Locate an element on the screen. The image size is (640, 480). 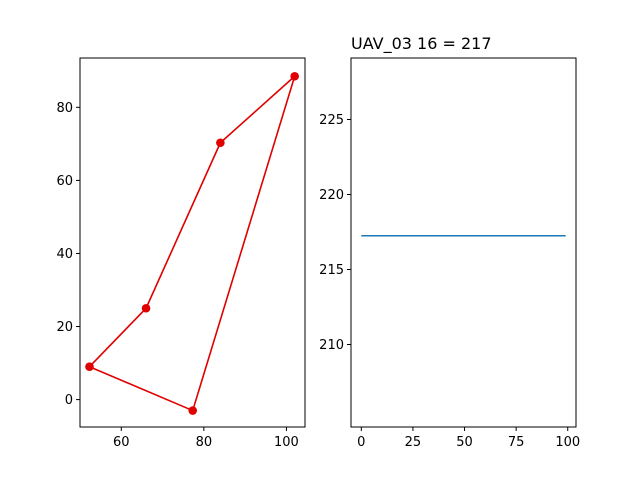
left-y-tick-label: 80 is located at coordinates (64, 108).